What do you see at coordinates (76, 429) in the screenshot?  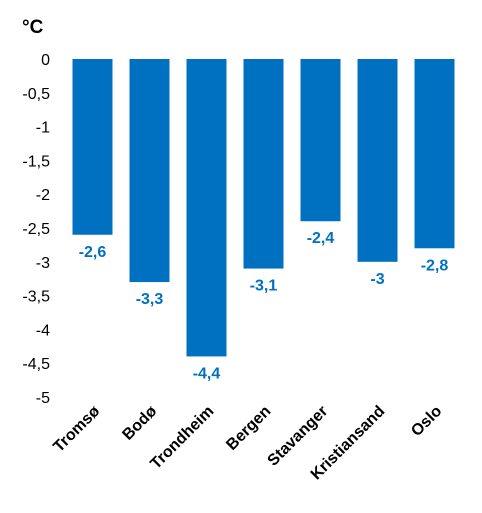 I see `category-label: Tromsø` at bounding box center [76, 429].